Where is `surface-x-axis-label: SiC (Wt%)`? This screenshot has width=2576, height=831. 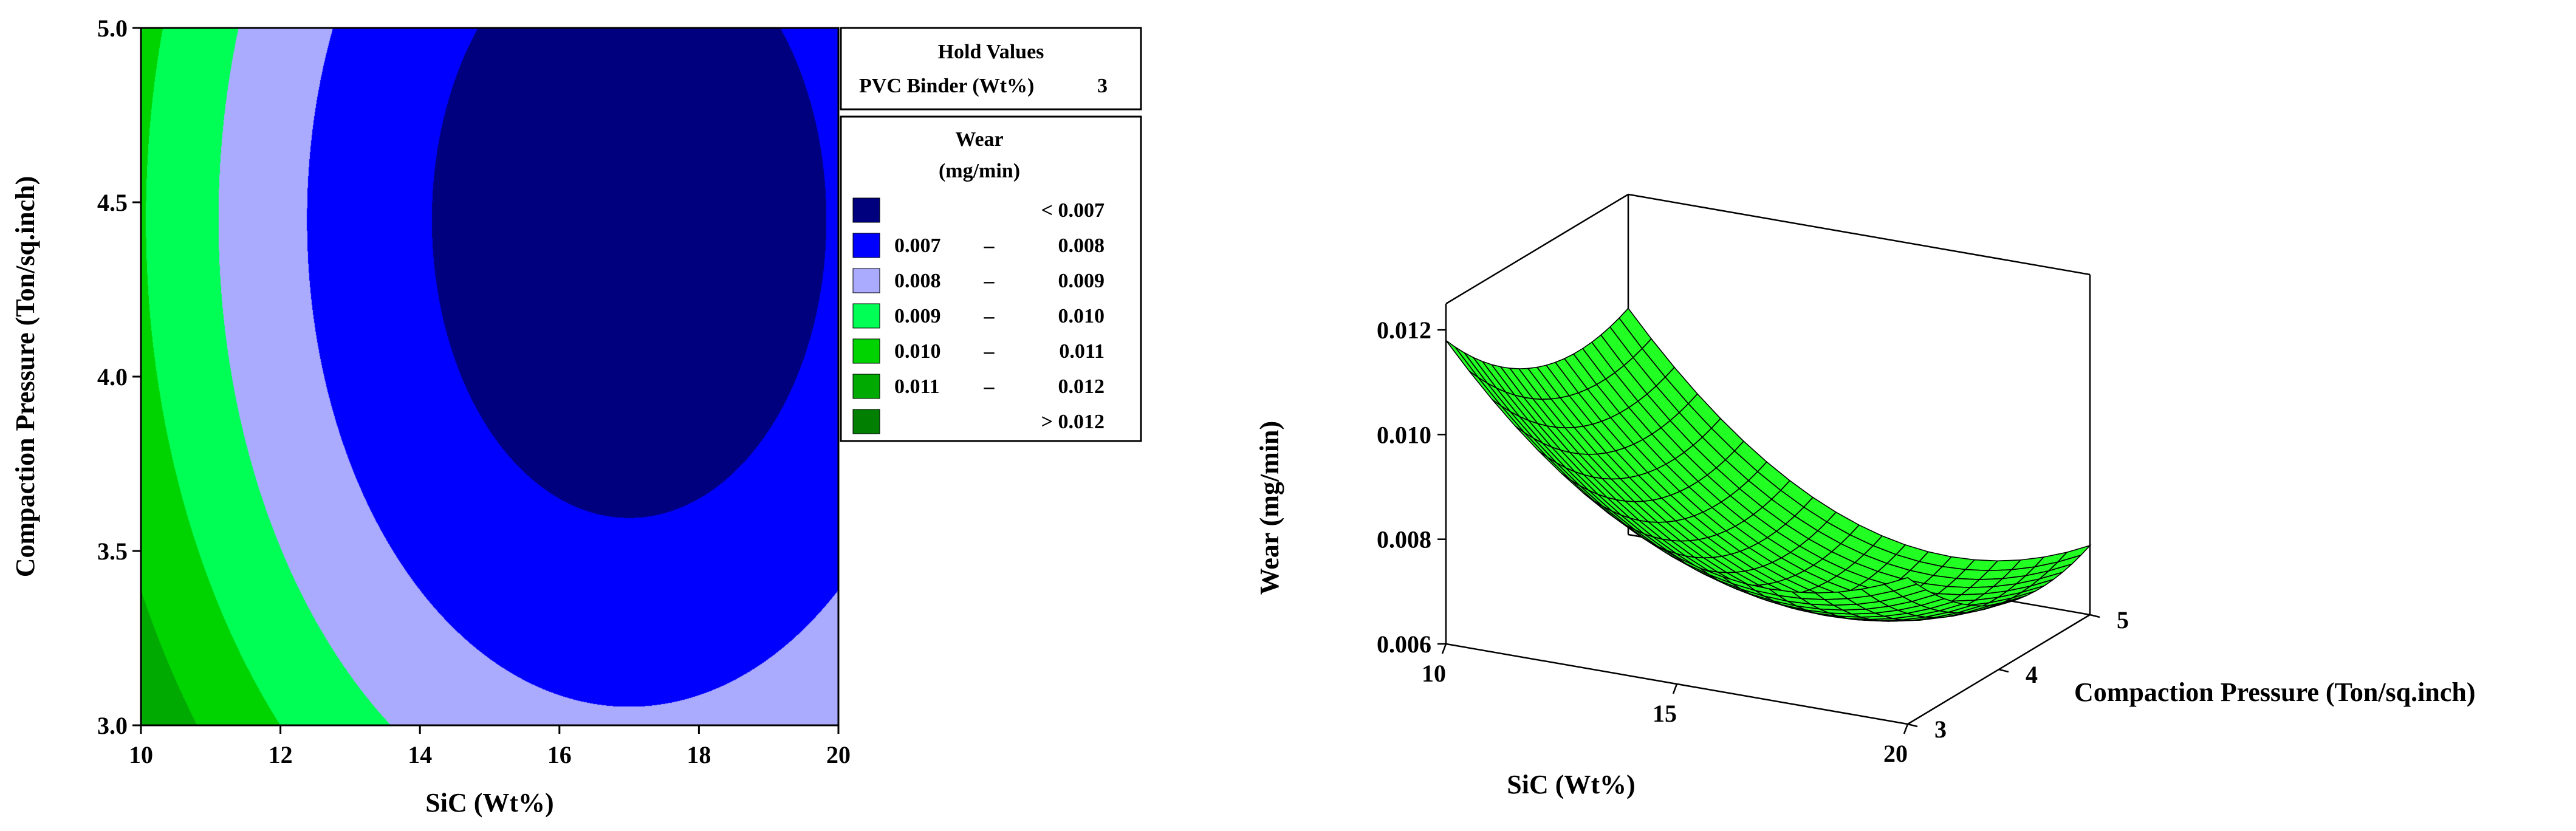 surface-x-axis-label: SiC (Wt%) is located at coordinates (1571, 784).